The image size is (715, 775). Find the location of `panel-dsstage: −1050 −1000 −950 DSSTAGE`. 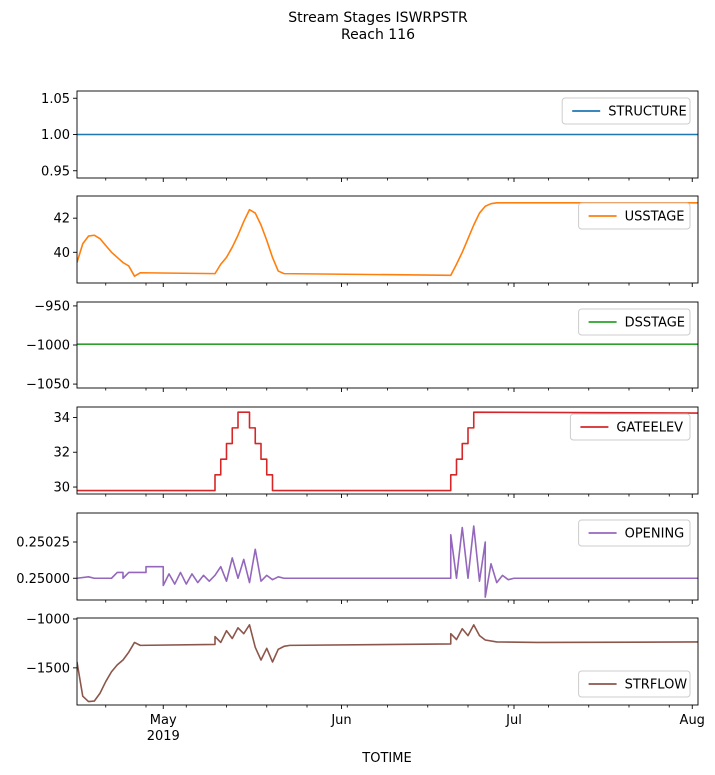

panel-dsstage: −1050 −1000 −950 DSSTAGE is located at coordinates (362, 346).